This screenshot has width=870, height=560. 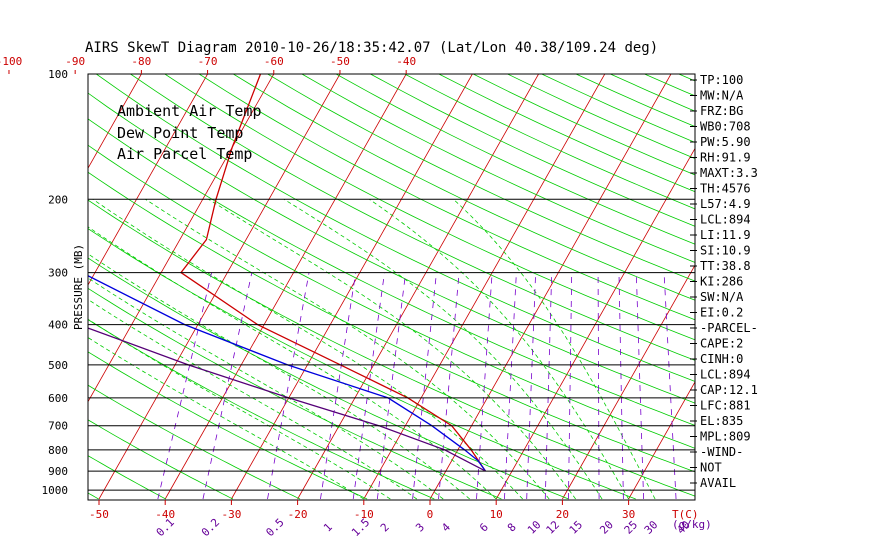 What do you see at coordinates (141, 61) in the screenshot?
I see `top-temp-tick-label: -80` at bounding box center [141, 61].